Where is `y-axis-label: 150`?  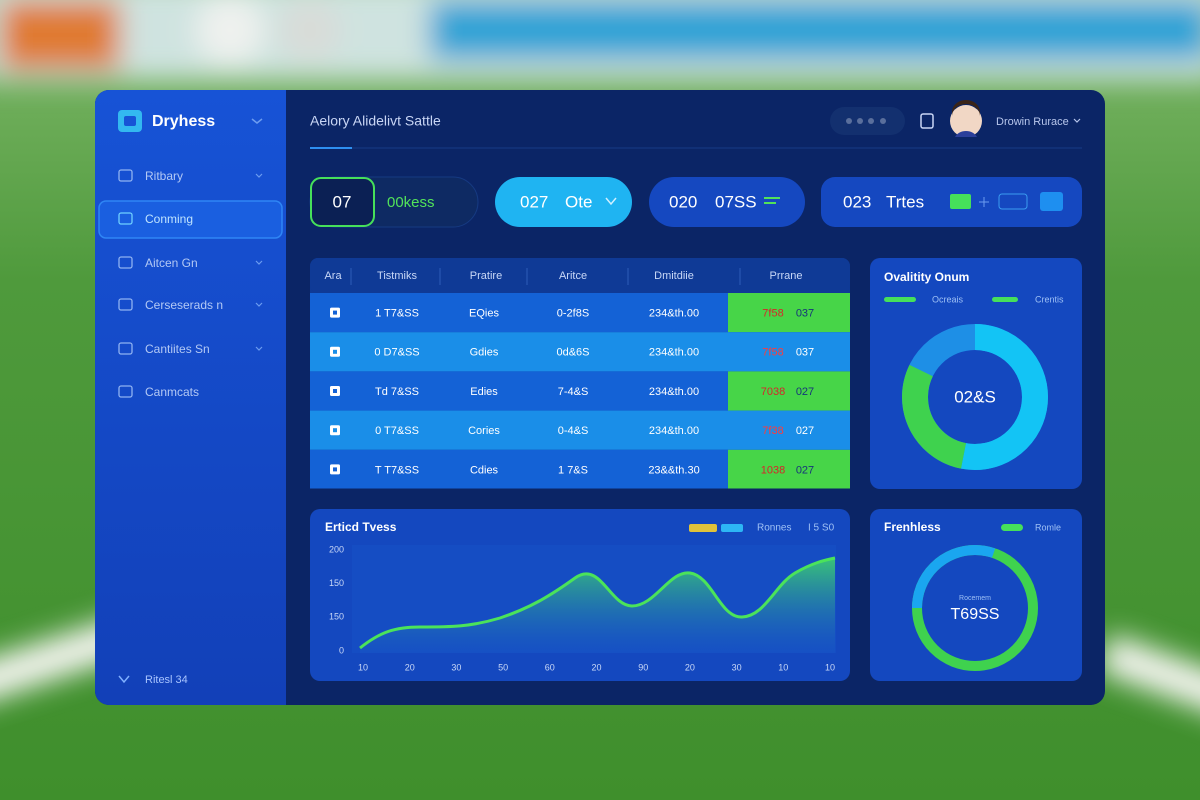
y-axis-label: 150 is located at coordinates (336, 583).